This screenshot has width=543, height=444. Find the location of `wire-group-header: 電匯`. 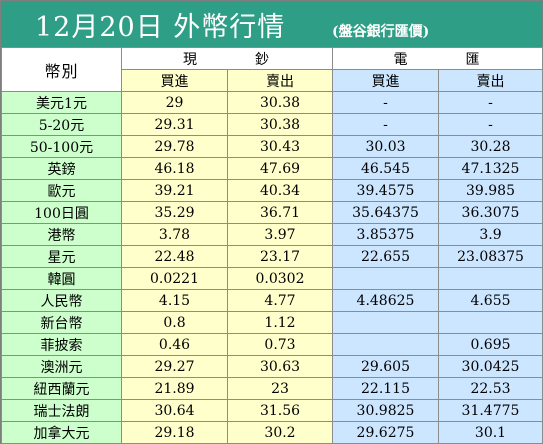

wire-group-header: 電匯 is located at coordinates (437, 58).